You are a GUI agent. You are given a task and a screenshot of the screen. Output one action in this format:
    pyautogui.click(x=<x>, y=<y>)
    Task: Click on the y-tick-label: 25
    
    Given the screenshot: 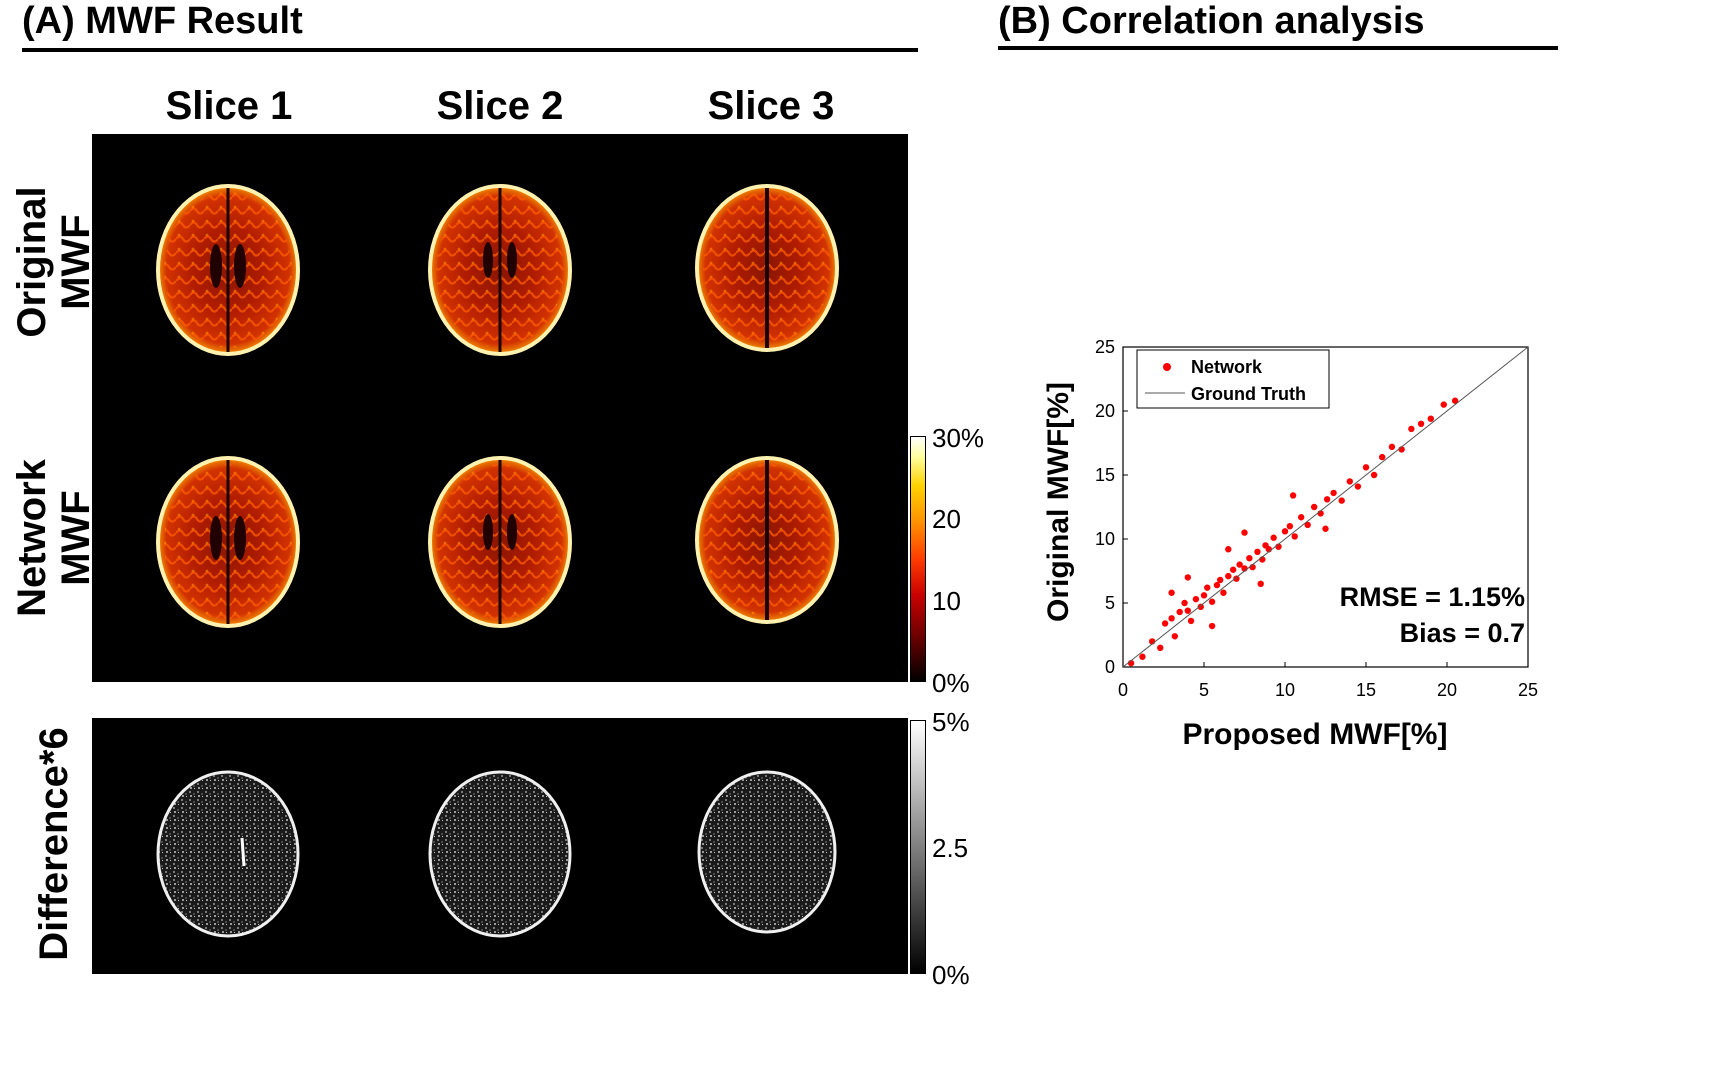 What is the action you would take?
    pyautogui.click(x=1105, y=347)
    